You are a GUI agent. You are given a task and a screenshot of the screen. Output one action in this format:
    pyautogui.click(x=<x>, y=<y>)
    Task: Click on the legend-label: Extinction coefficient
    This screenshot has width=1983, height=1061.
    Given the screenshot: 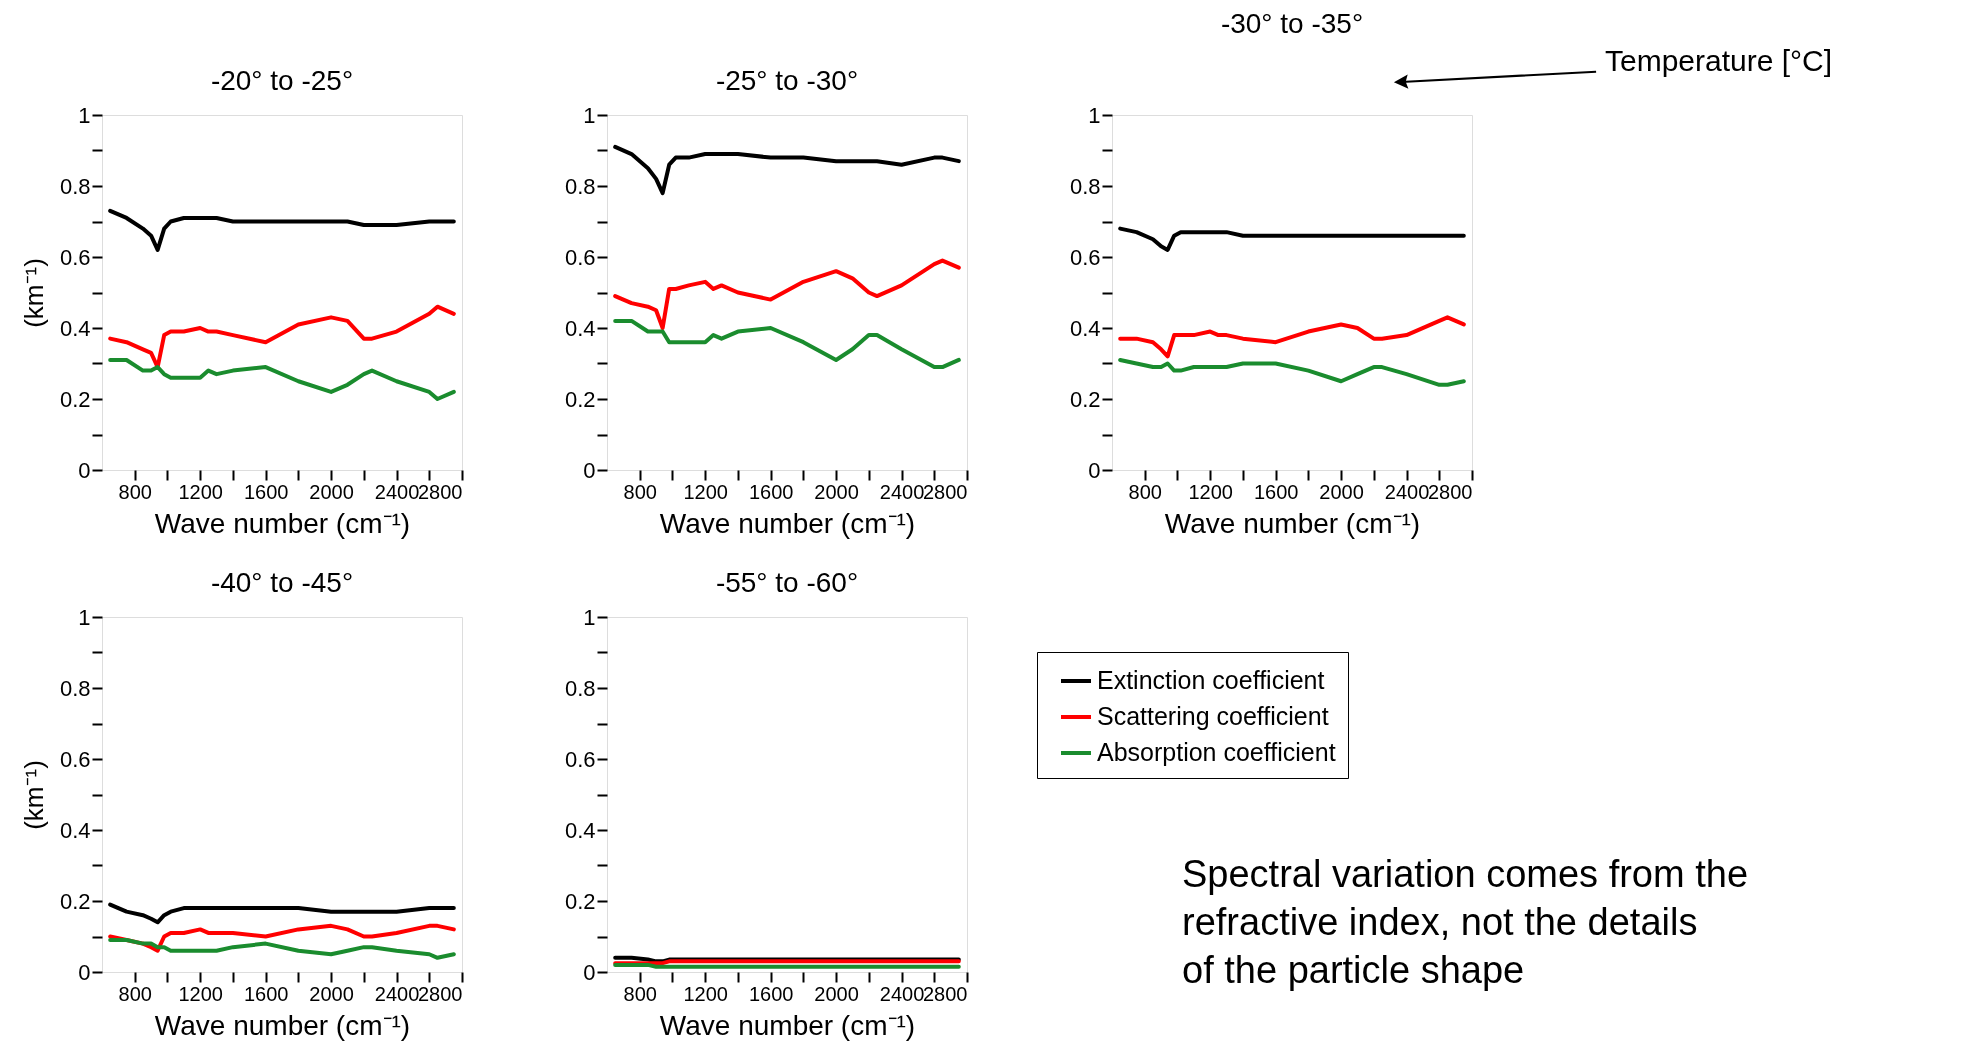 What is the action you would take?
    pyautogui.click(x=1211, y=680)
    